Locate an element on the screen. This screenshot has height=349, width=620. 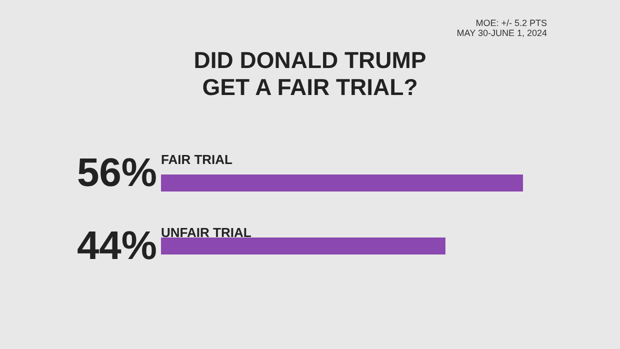
text: MAY 30-JUNE 1, 2024 is located at coordinates (501, 33).